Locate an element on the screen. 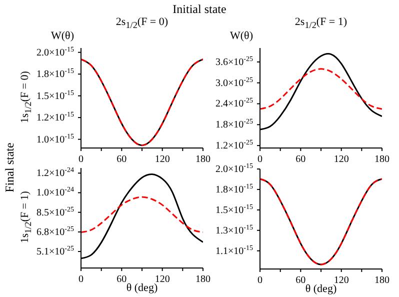  y-tick-label: 1.0×10$^{-24}$ is located at coordinates (55, 192).